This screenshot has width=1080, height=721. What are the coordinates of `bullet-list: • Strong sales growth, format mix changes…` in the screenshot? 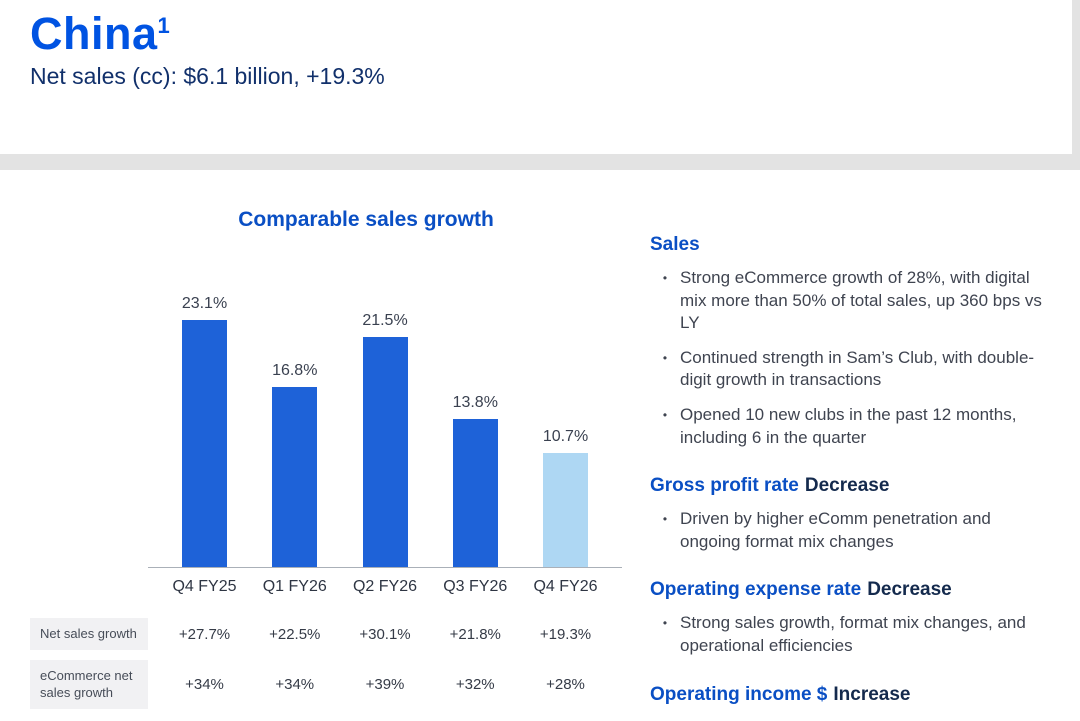 It's located at (852, 634).